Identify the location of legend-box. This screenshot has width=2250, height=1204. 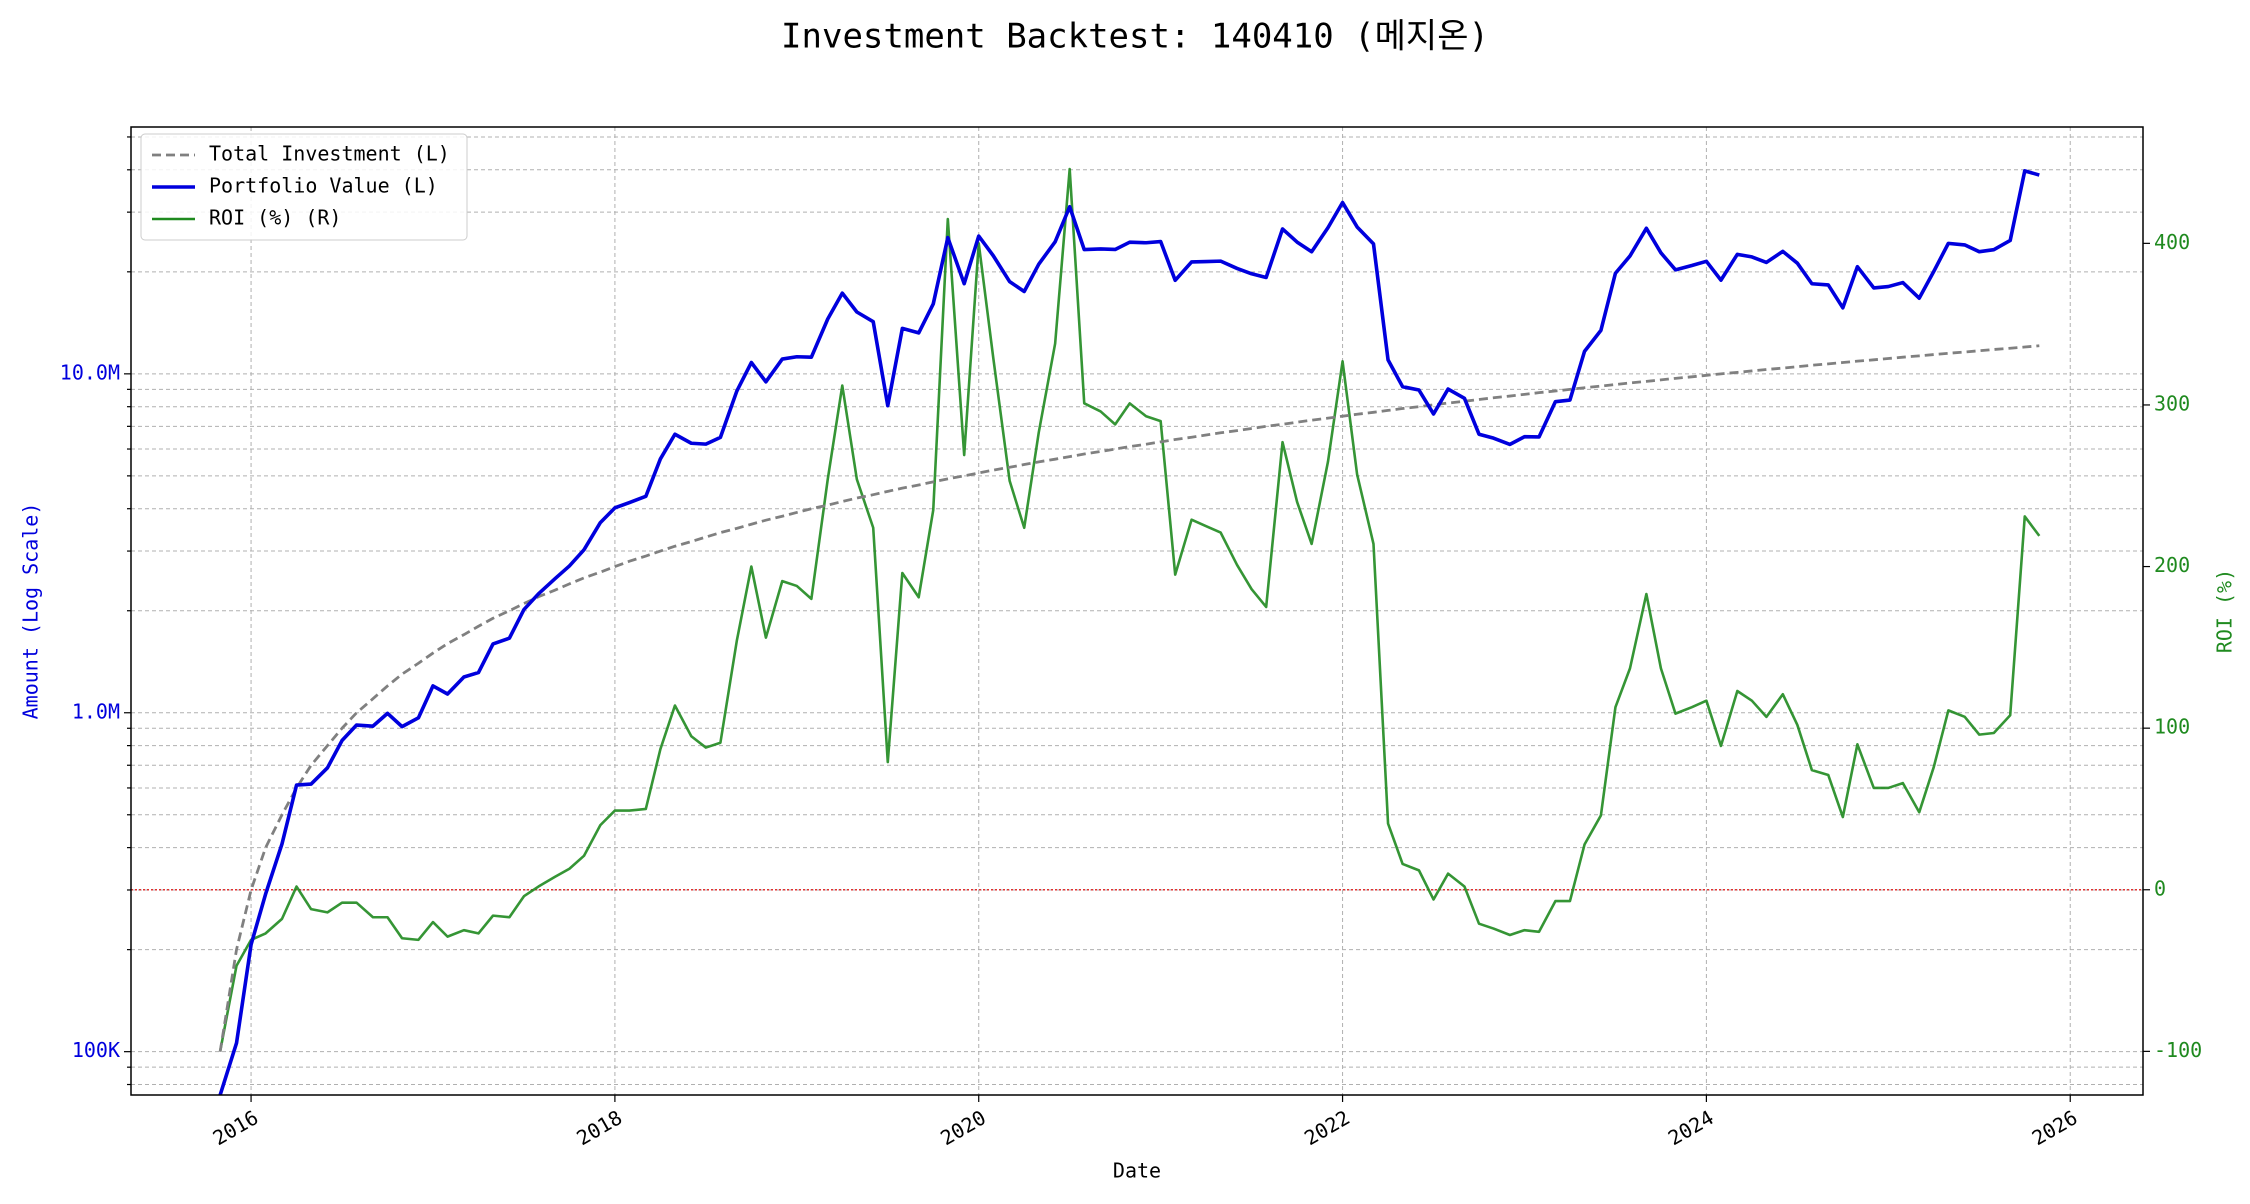
(304, 187).